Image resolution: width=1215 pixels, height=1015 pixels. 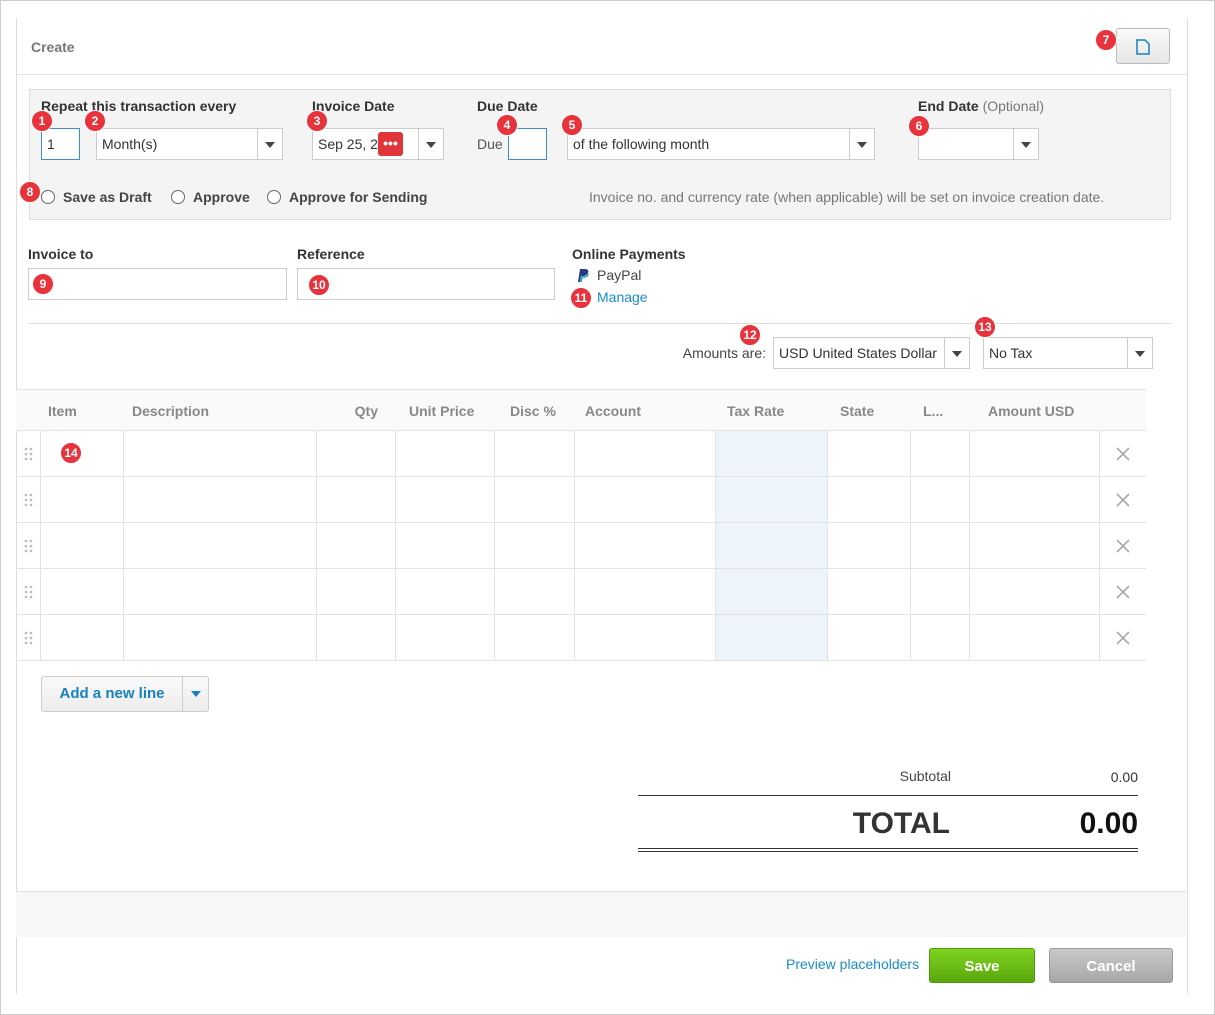 What do you see at coordinates (857, 411) in the screenshot?
I see `column-header: State` at bounding box center [857, 411].